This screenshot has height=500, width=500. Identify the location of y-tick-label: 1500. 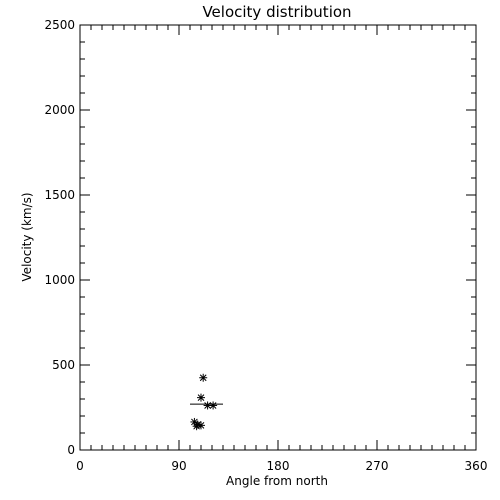
(59, 195).